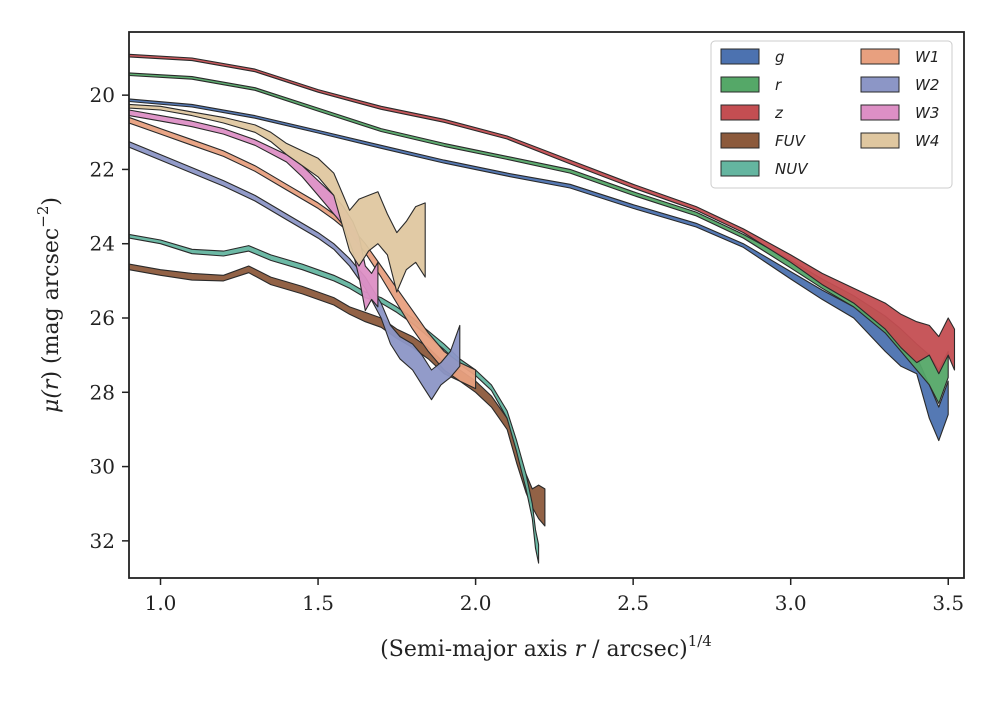 The width and height of the screenshot is (1000, 705). I want to click on band-w1, so click(303, 253).